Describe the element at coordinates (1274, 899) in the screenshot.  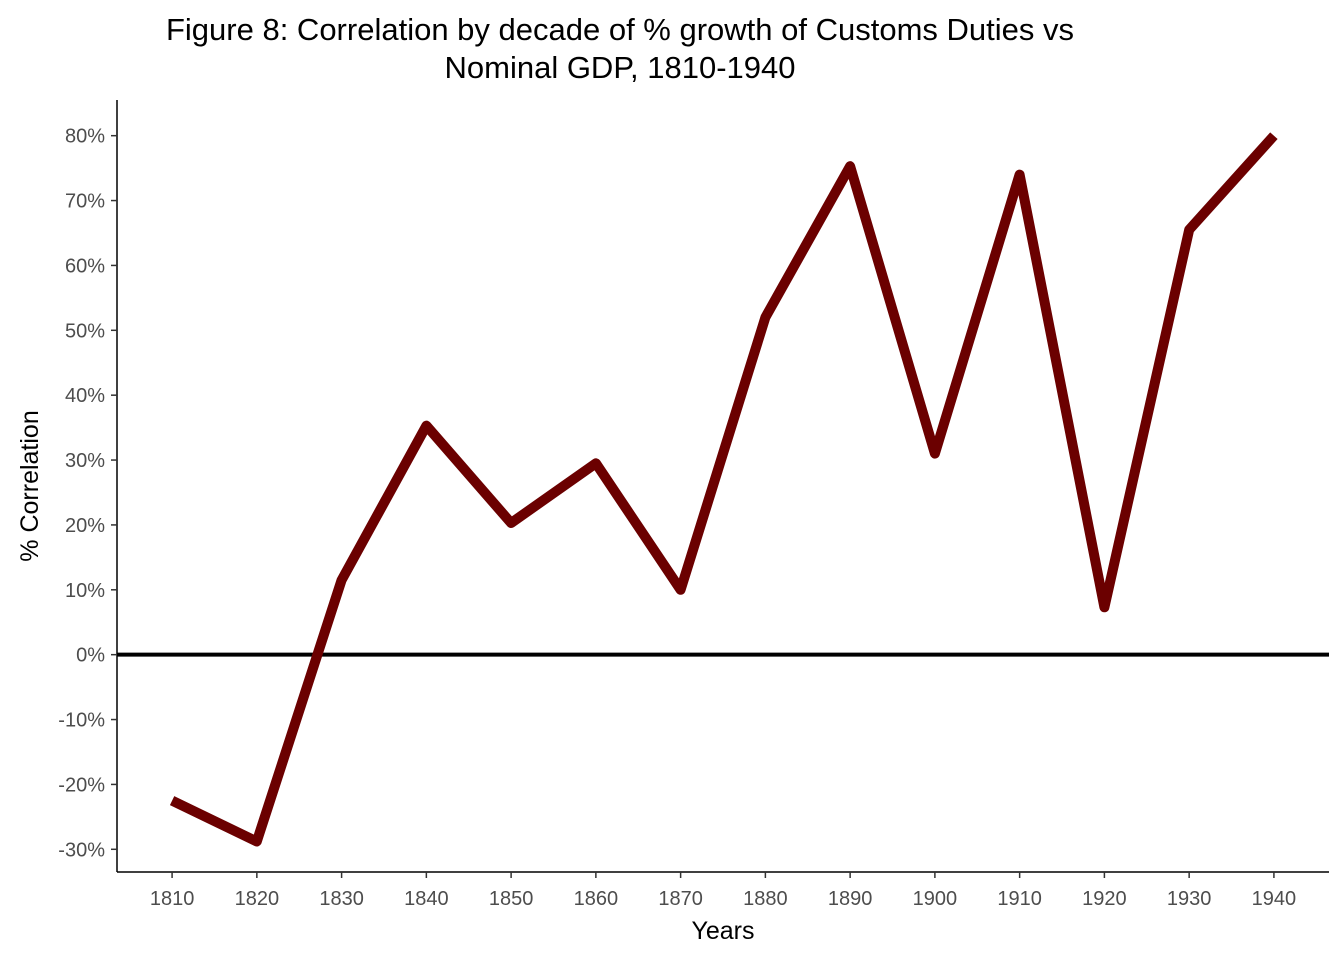
I see `x-tick-label: 1940` at that location.